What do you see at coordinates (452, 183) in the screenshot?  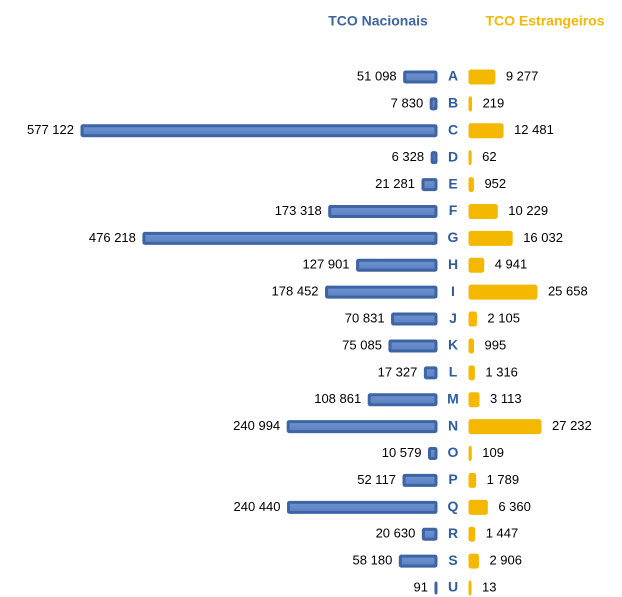 I see `category-label: E` at bounding box center [452, 183].